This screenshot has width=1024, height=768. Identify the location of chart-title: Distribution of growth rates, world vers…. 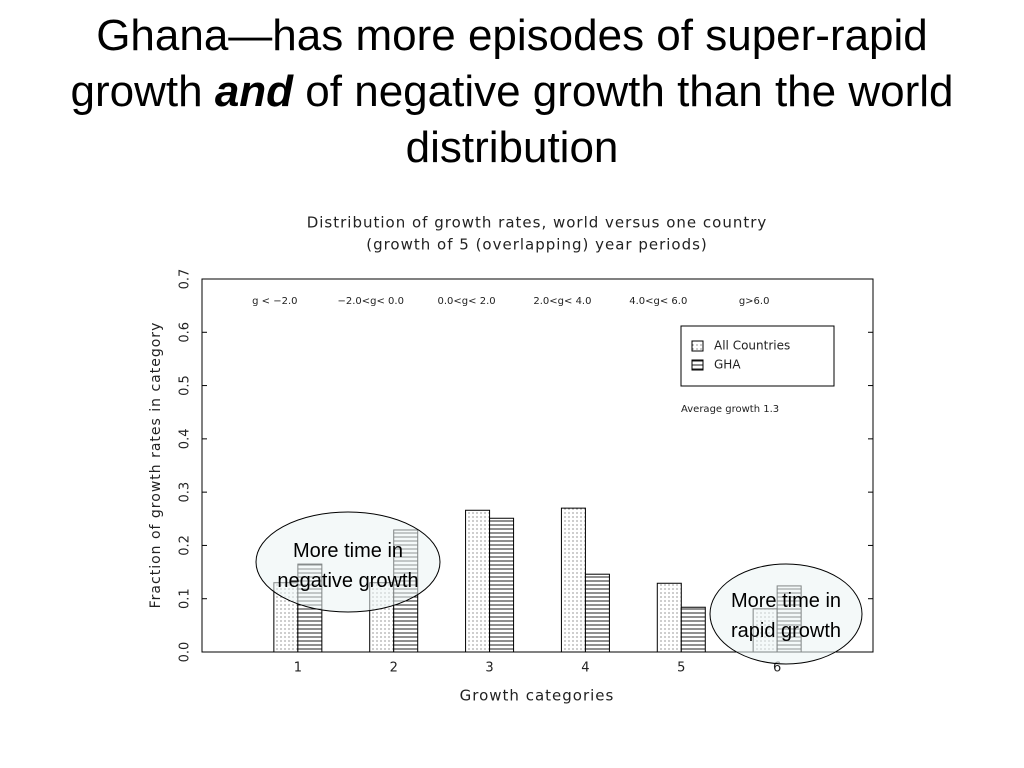
(537, 223).